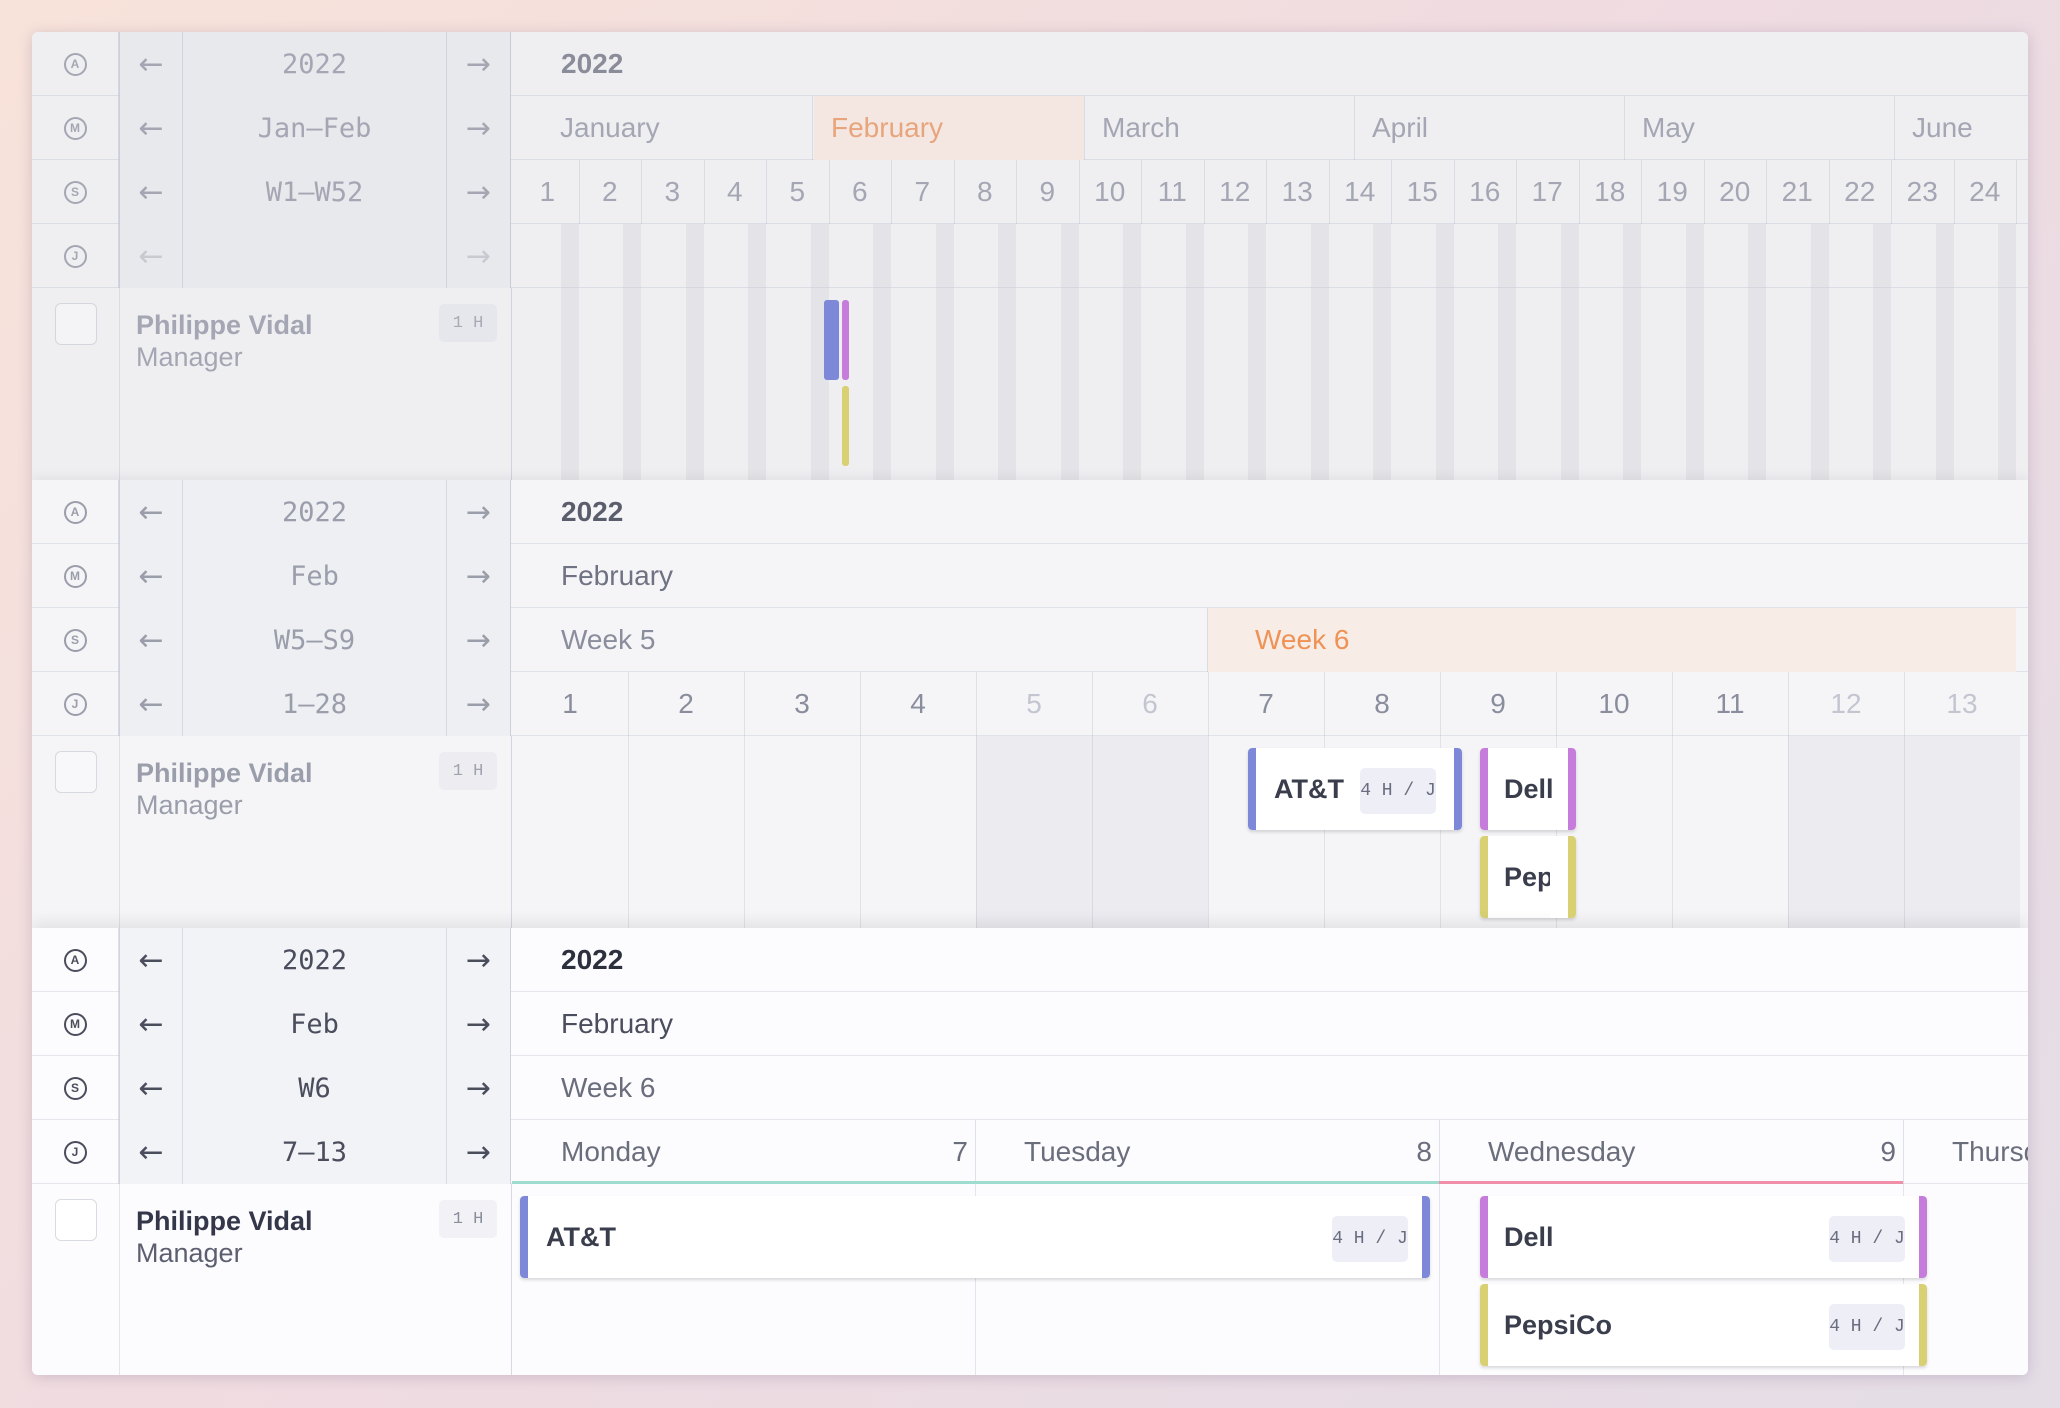  Describe the element at coordinates (1612, 640) in the screenshot. I see `week-highlight` at that location.